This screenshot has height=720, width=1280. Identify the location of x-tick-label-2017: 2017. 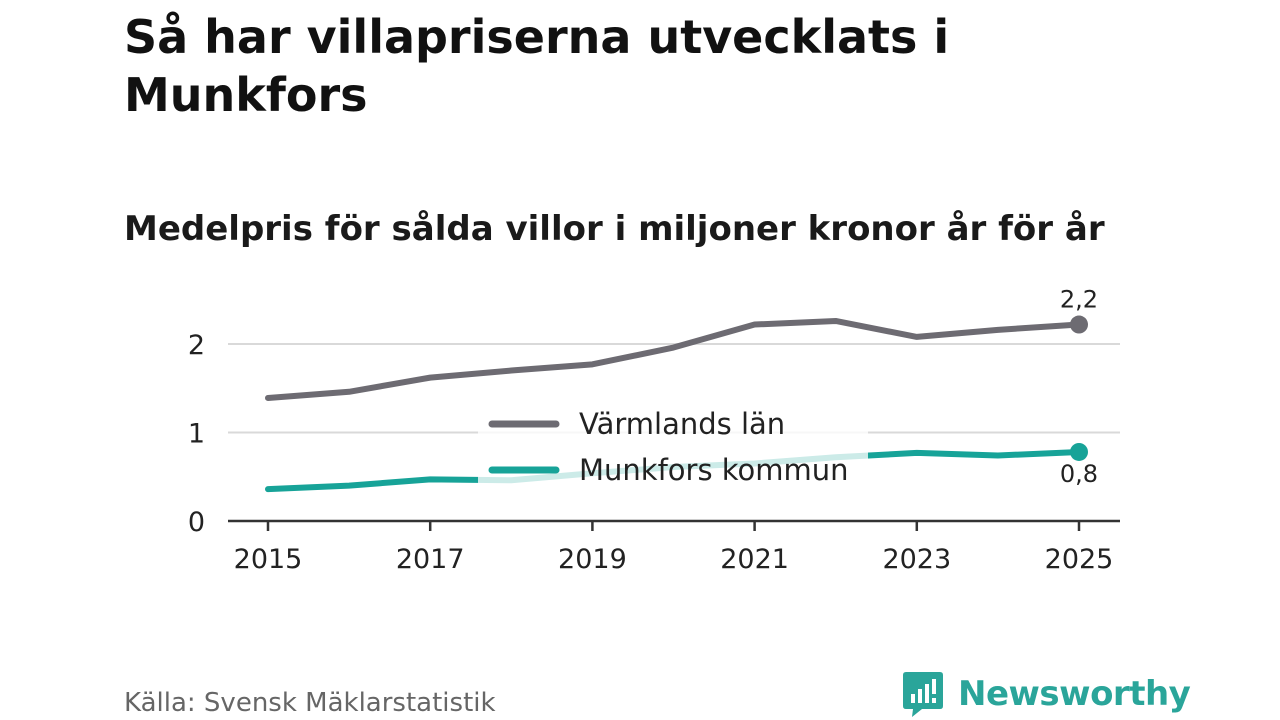
(430, 559).